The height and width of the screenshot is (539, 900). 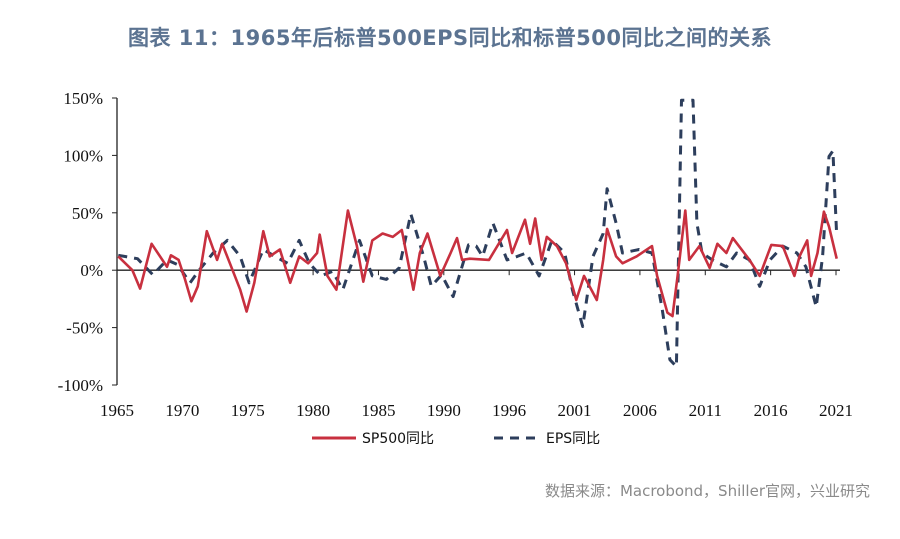 I want to click on y-tick-label: -100%, so click(x=80, y=385).